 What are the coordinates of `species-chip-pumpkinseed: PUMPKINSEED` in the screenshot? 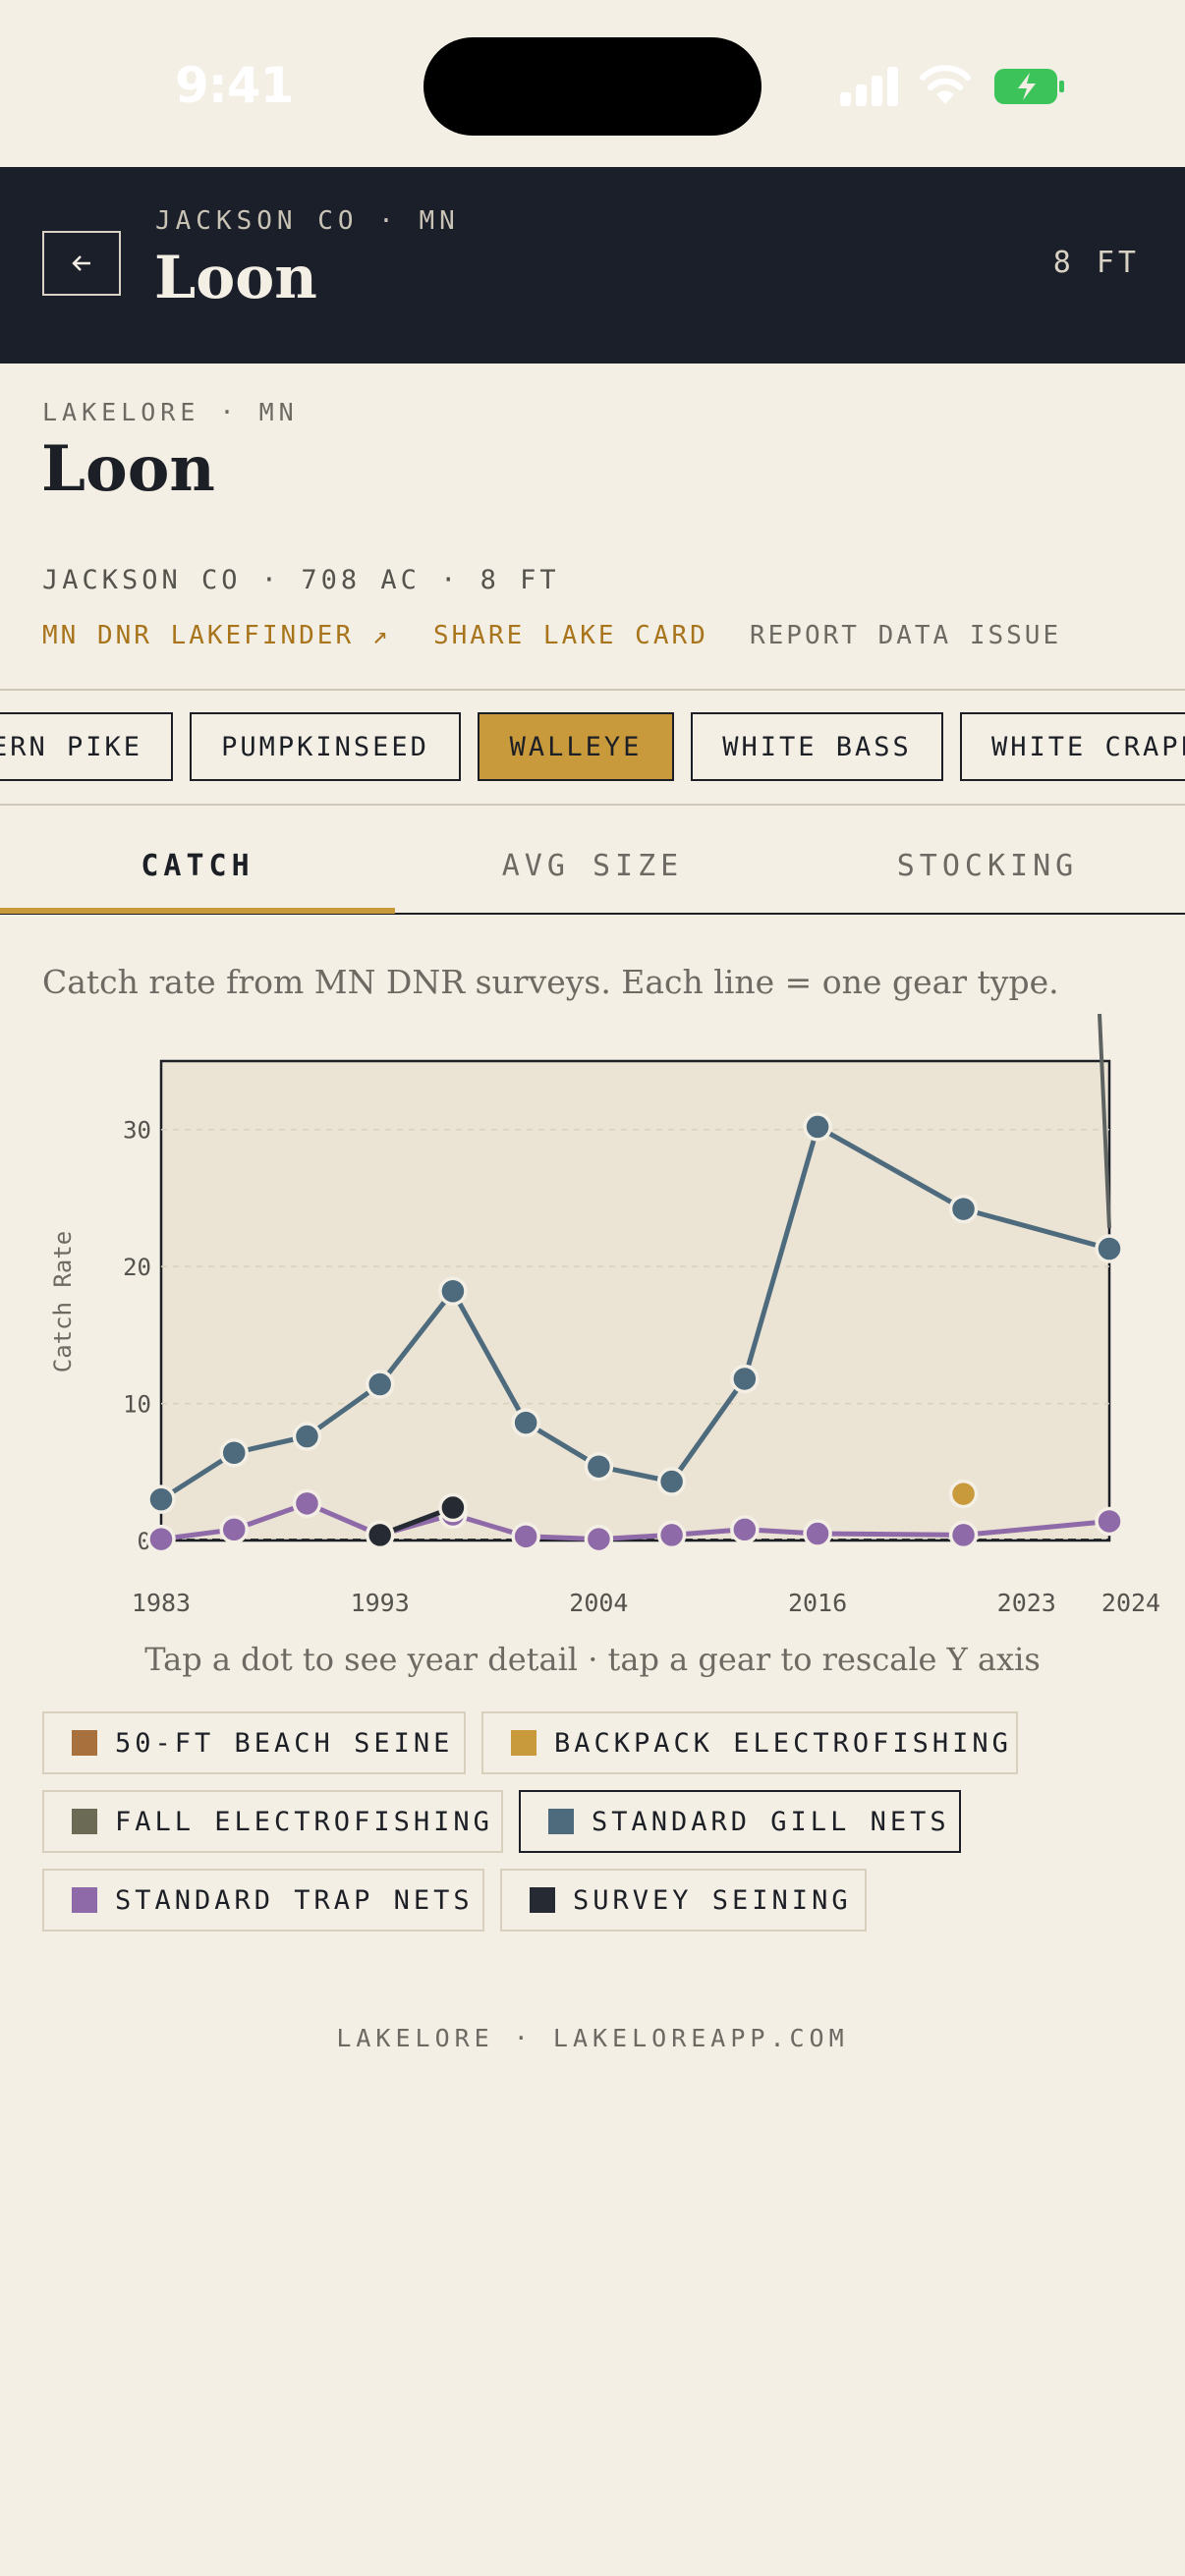 It's located at (325, 746).